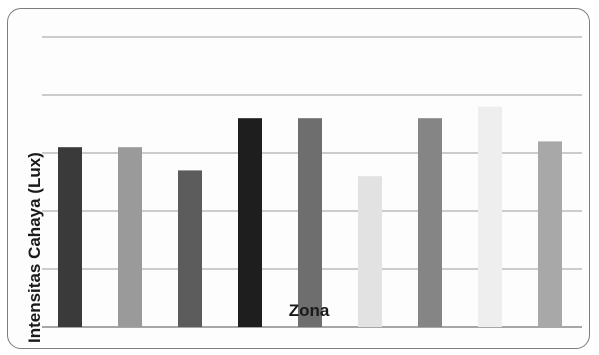  Describe the element at coordinates (309, 310) in the screenshot. I see `x-axis-label: Zona` at that location.